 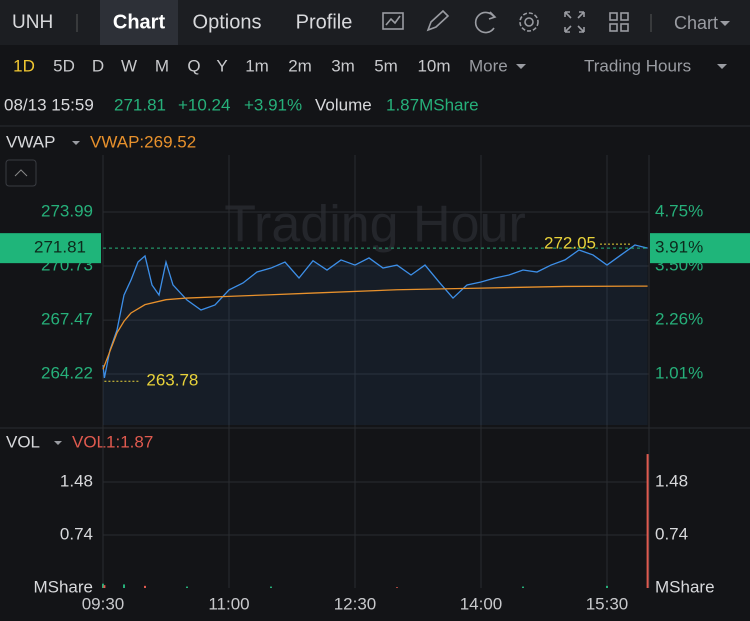 What do you see at coordinates (227, 22) in the screenshot?
I see `tab: Options` at bounding box center [227, 22].